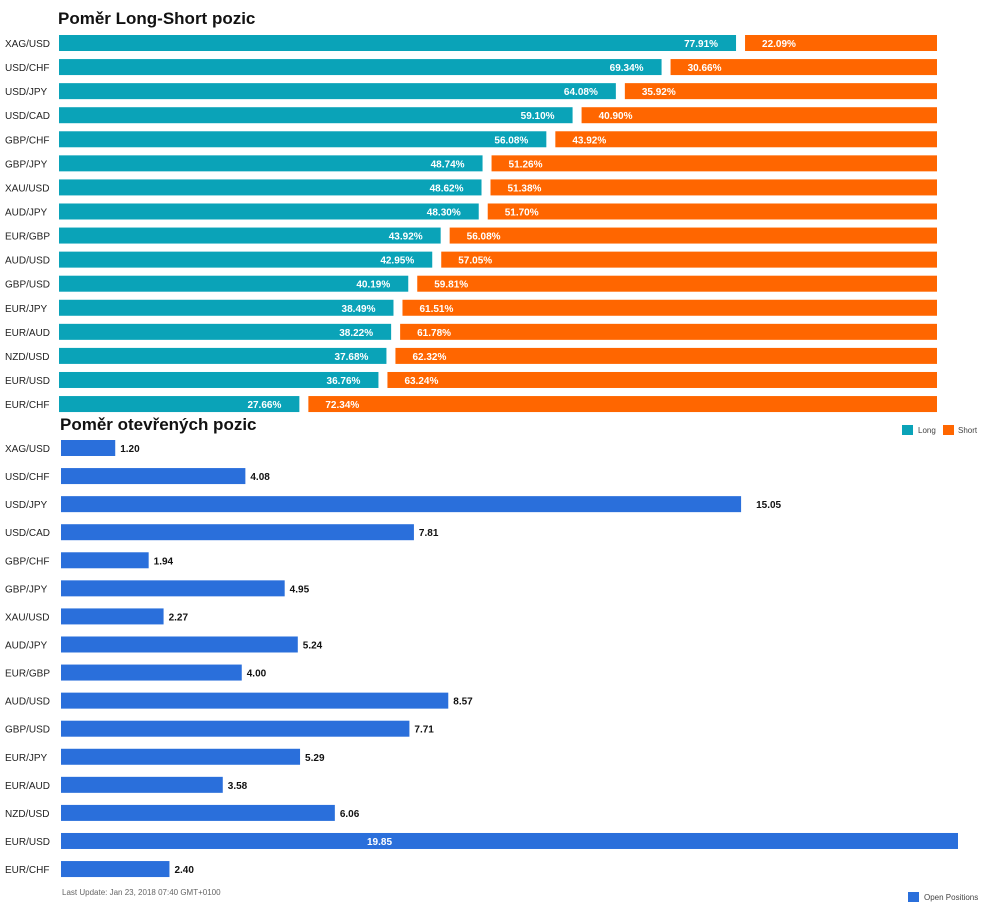 The image size is (982, 907). Describe the element at coordinates (112, 616) in the screenshot. I see `open-positions-bar-xau-usd` at that location.